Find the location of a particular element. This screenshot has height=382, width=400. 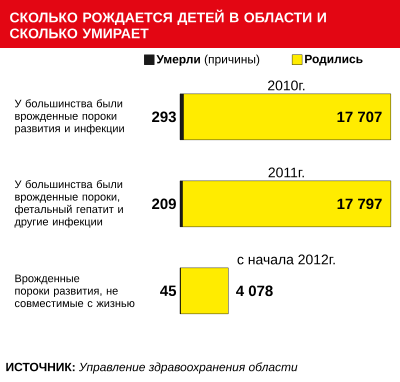

annotation: с начала 2012г. is located at coordinates (286, 259).